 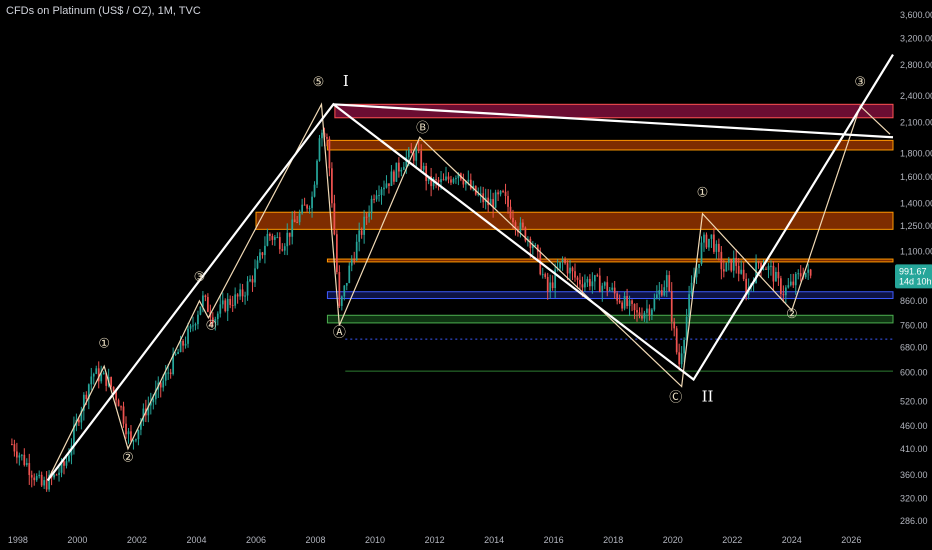 What do you see at coordinates (316, 540) in the screenshot?
I see `x-tick-label: 2008` at bounding box center [316, 540].